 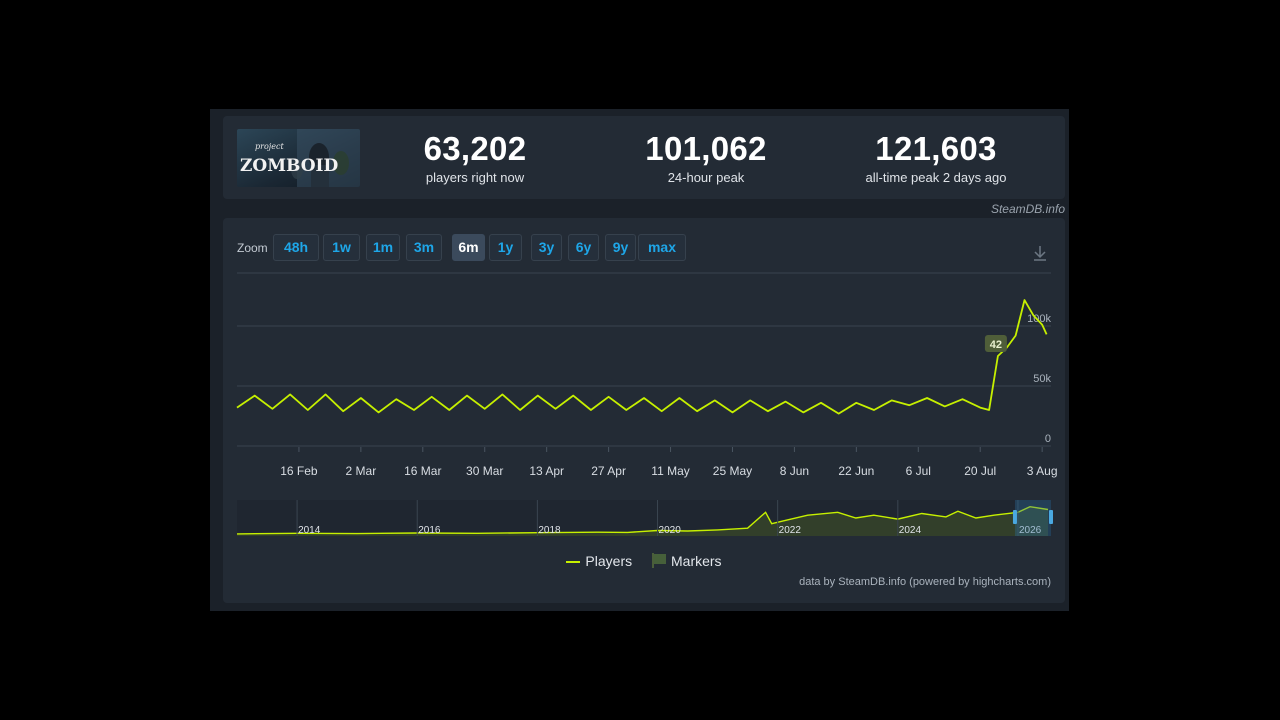 What do you see at coordinates (620, 247) in the screenshot?
I see `zoom-button-9y: 9y` at bounding box center [620, 247].